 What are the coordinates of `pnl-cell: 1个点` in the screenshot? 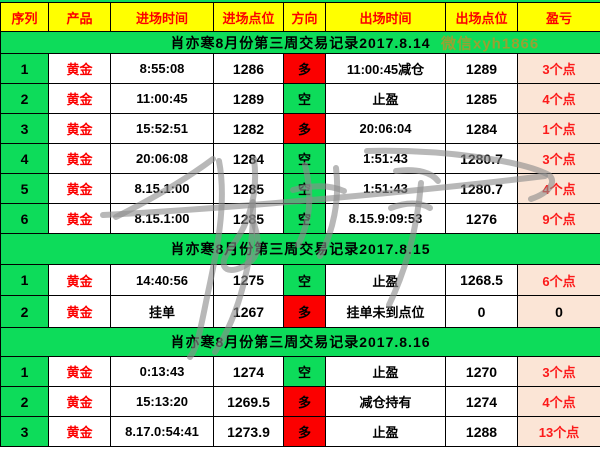 It's located at (558, 128).